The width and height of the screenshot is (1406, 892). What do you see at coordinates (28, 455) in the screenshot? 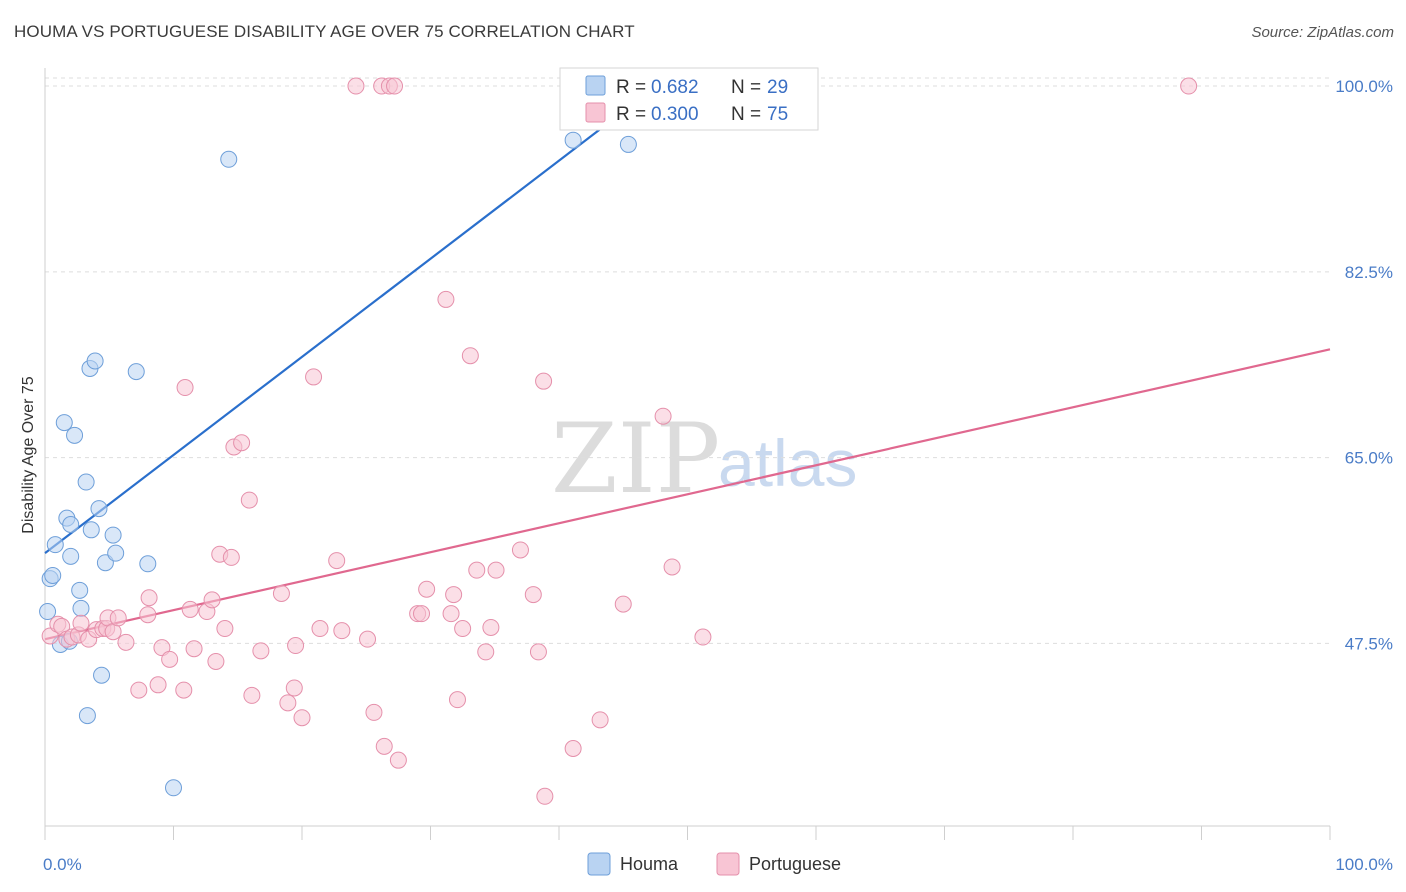
I see `y-axis-title: Disability Age Over 75` at bounding box center [28, 455].